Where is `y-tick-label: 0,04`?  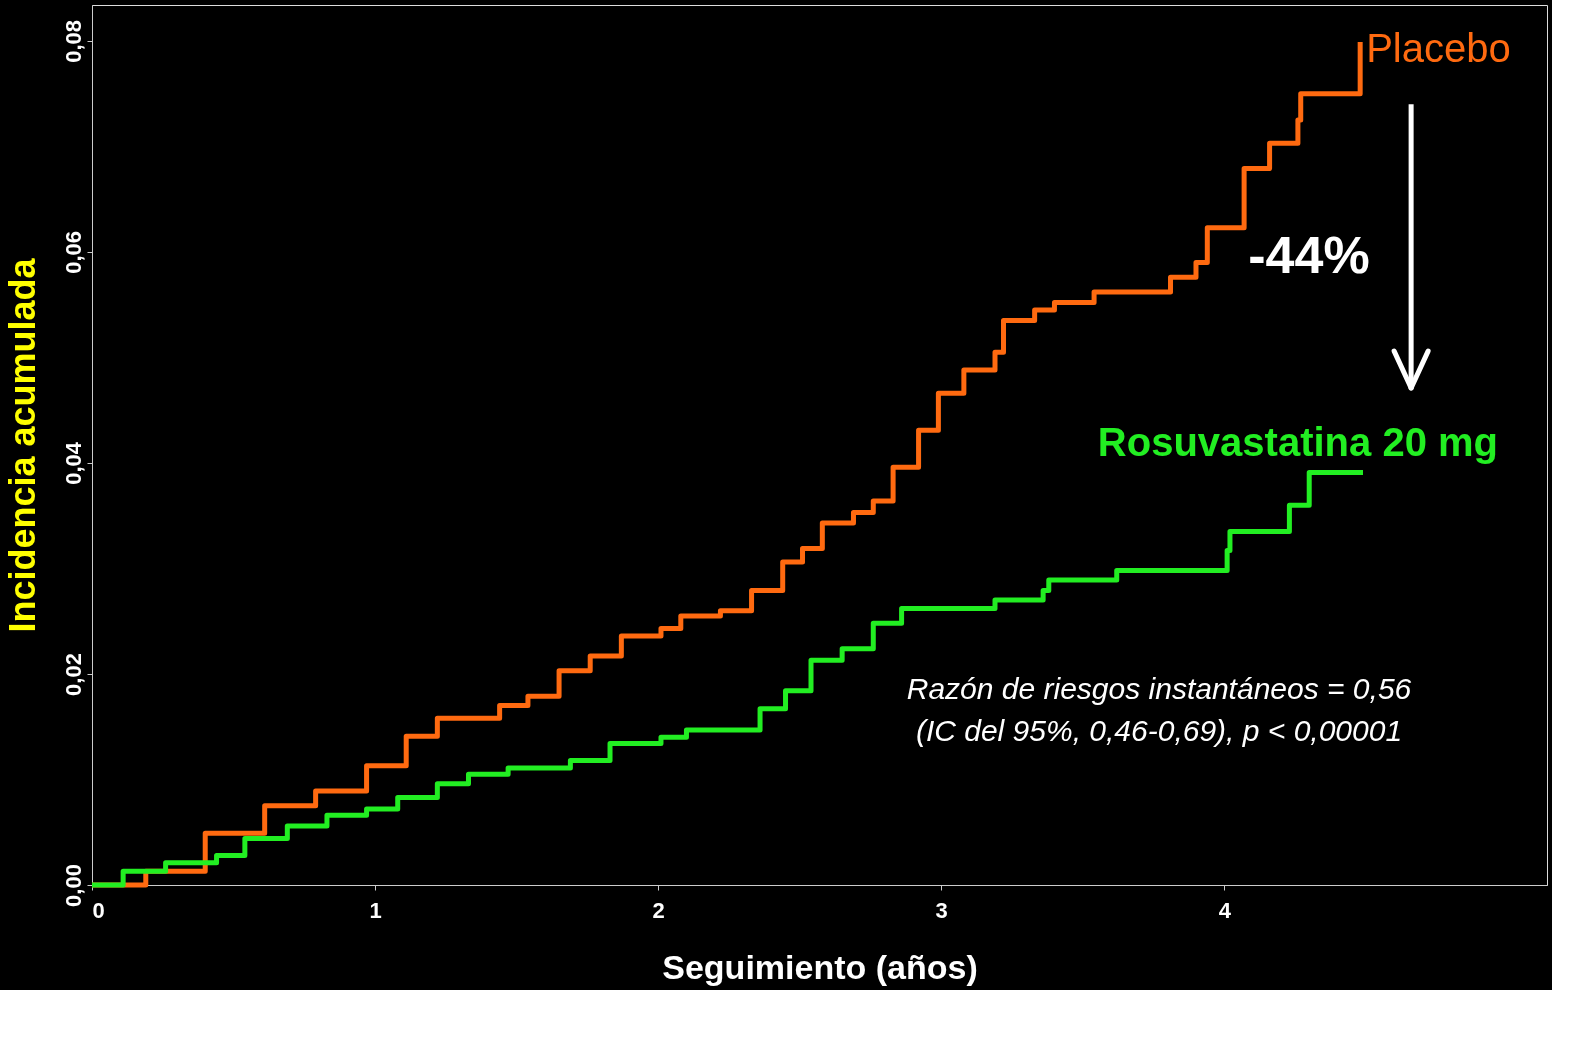
y-tick-label: 0,04 is located at coordinates (73, 463).